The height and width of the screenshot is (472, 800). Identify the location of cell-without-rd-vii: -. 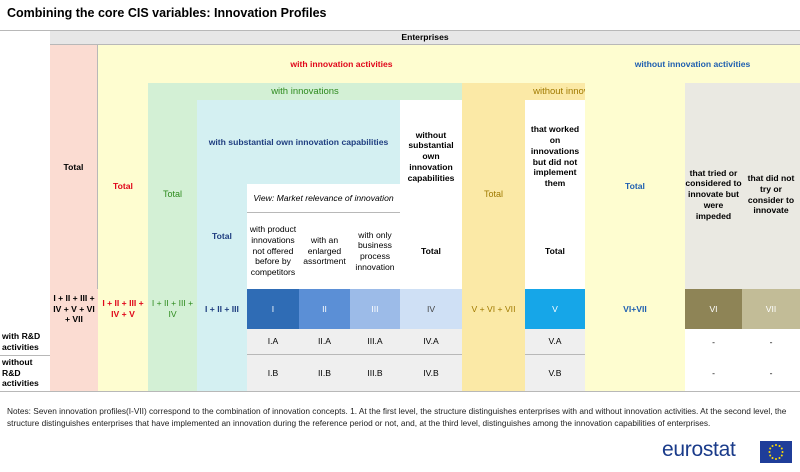
(771, 373).